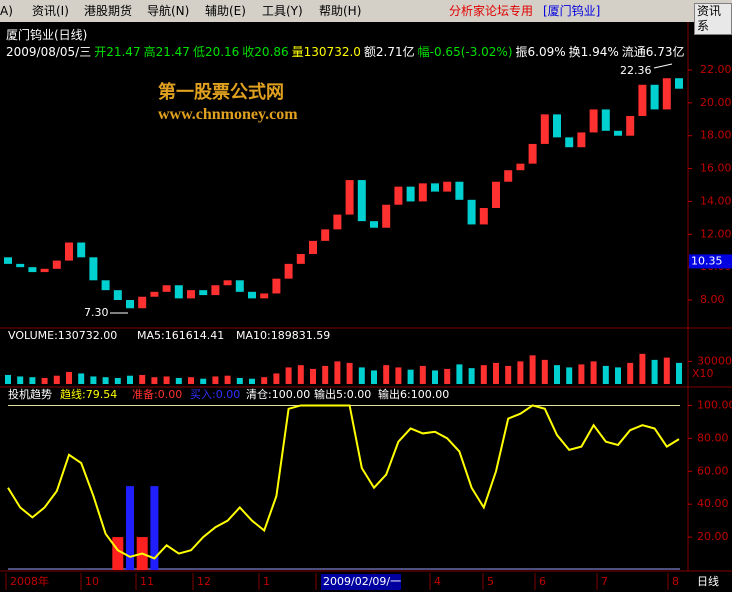 The height and width of the screenshot is (592, 732). Describe the element at coordinates (713, 19) in the screenshot. I see `info-button: 资讯系` at that location.